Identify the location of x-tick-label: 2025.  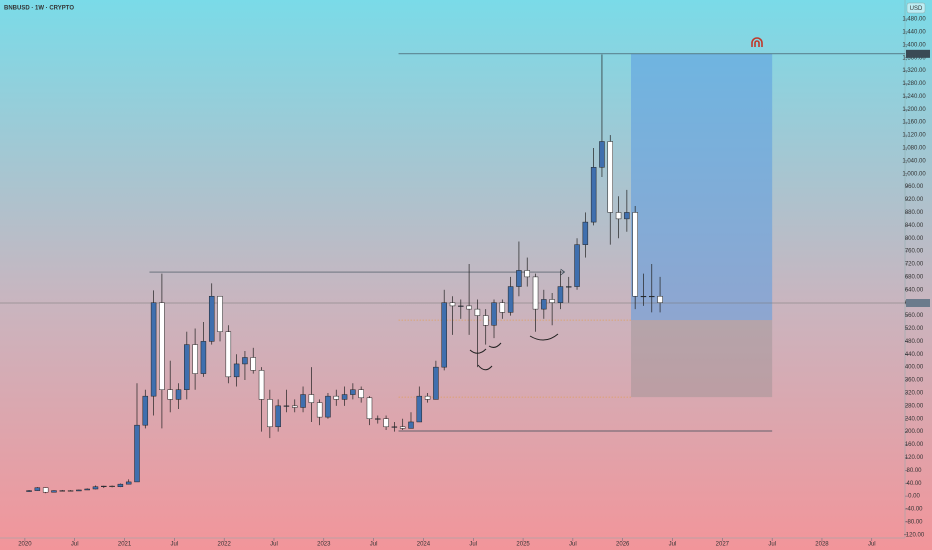
(523, 545).